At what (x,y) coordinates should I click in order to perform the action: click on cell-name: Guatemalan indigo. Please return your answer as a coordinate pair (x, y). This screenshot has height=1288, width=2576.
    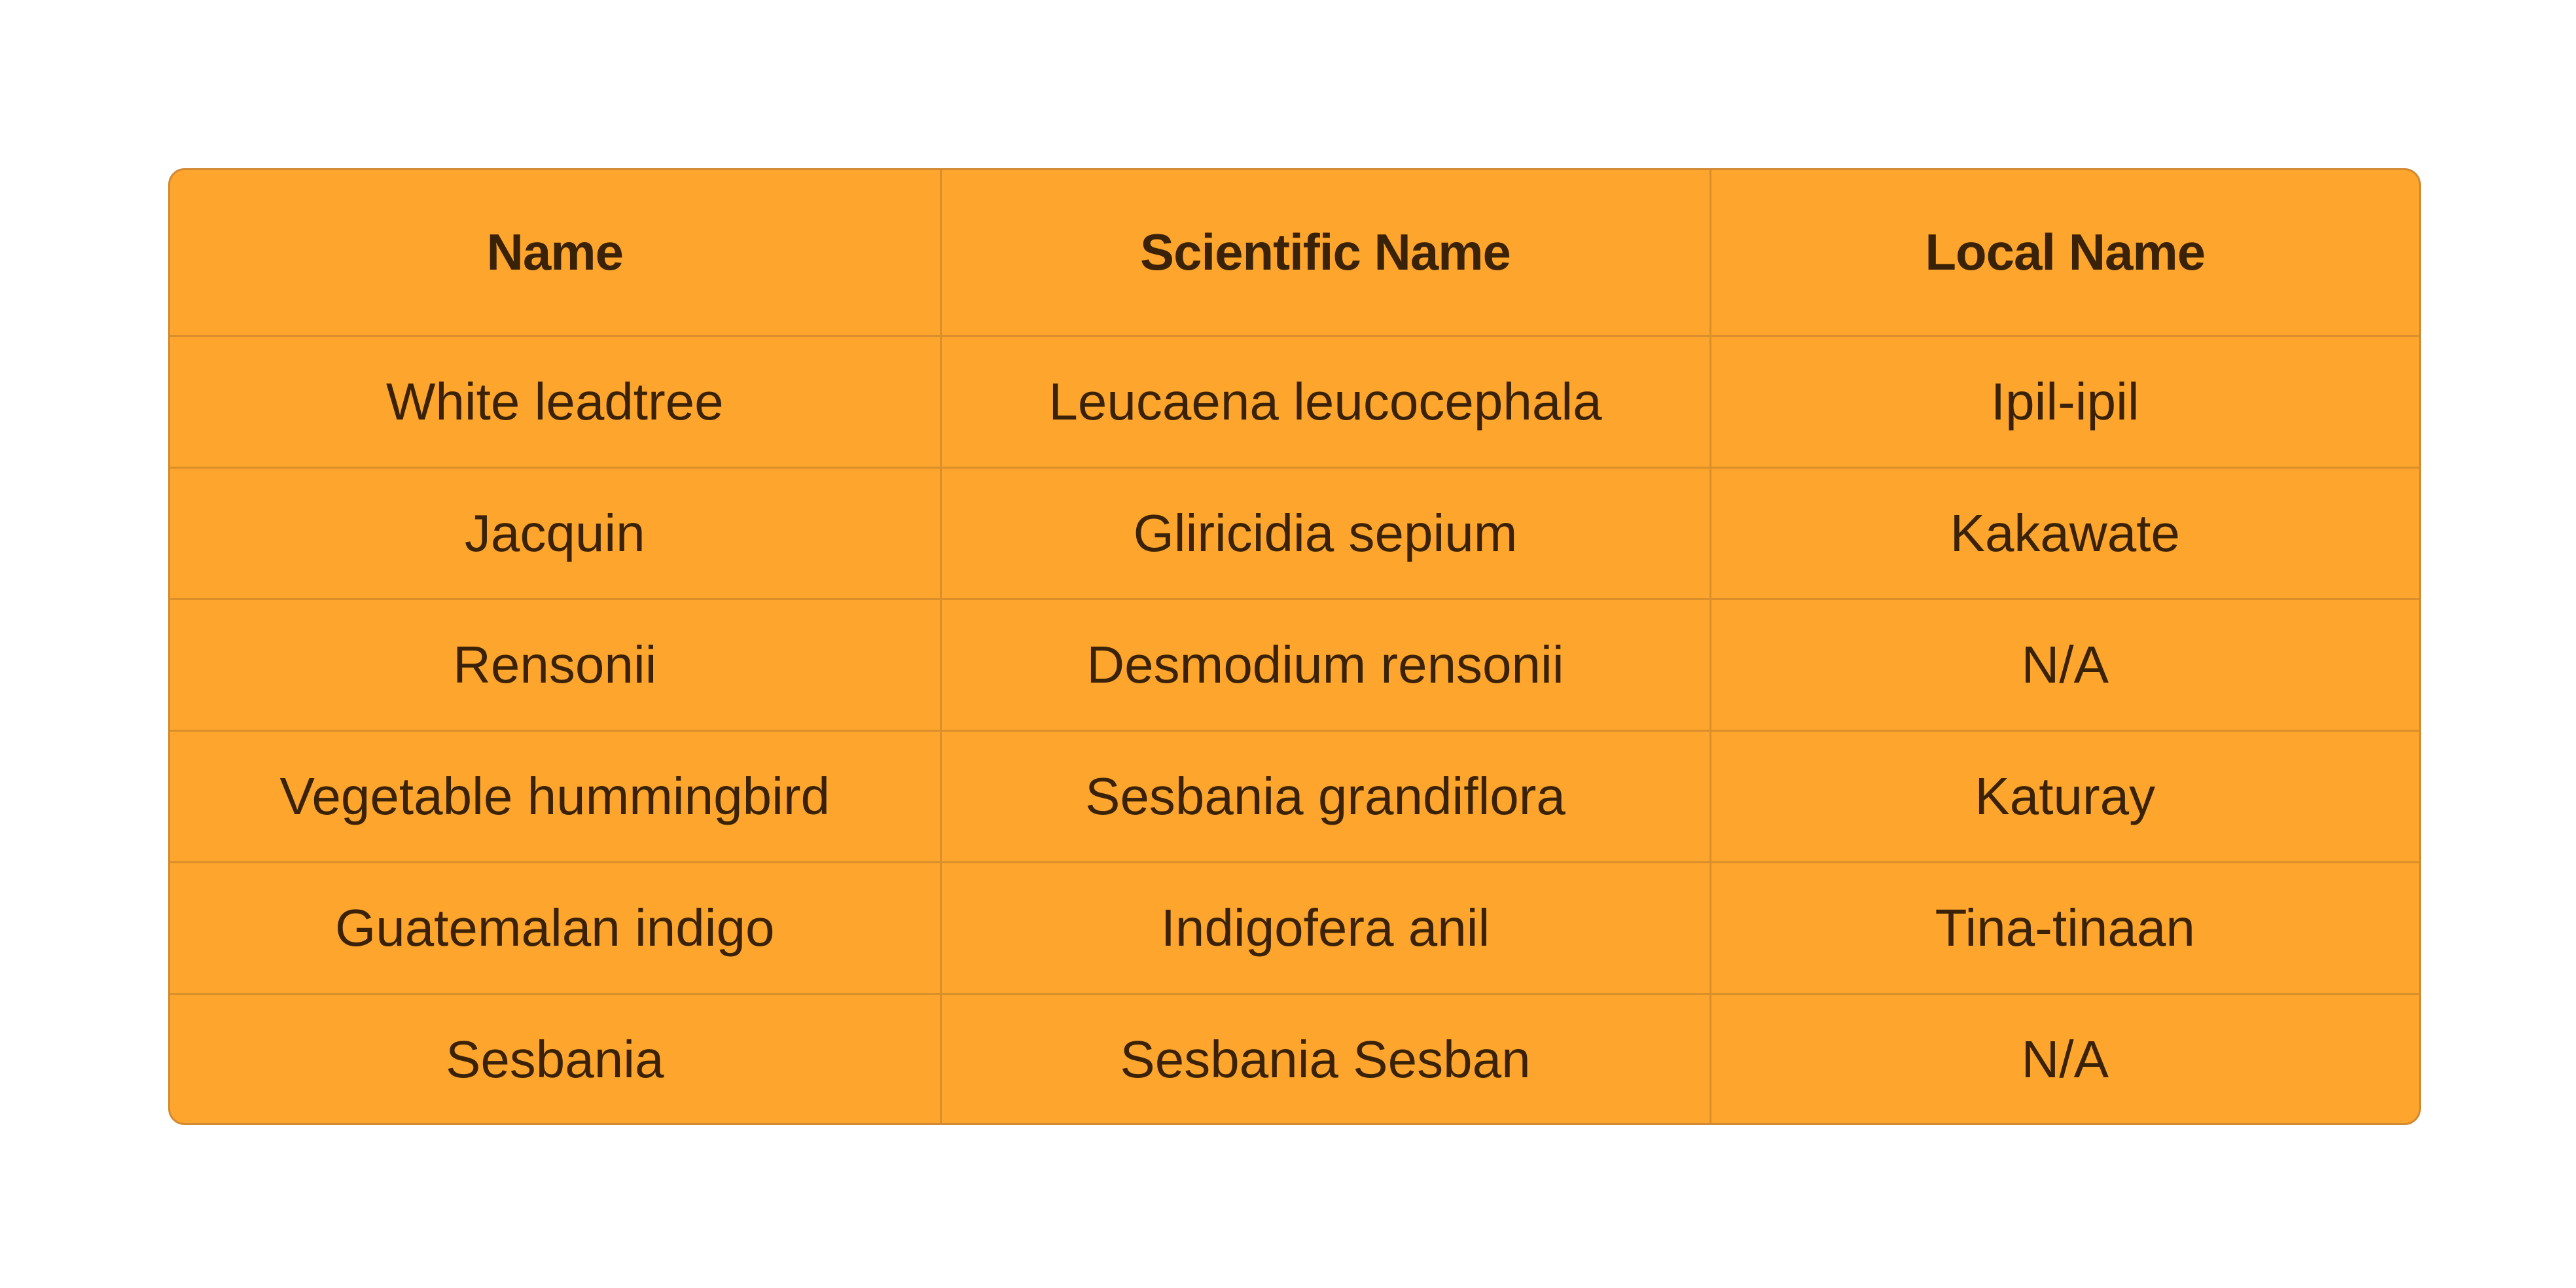
    Looking at the image, I should click on (556, 928).